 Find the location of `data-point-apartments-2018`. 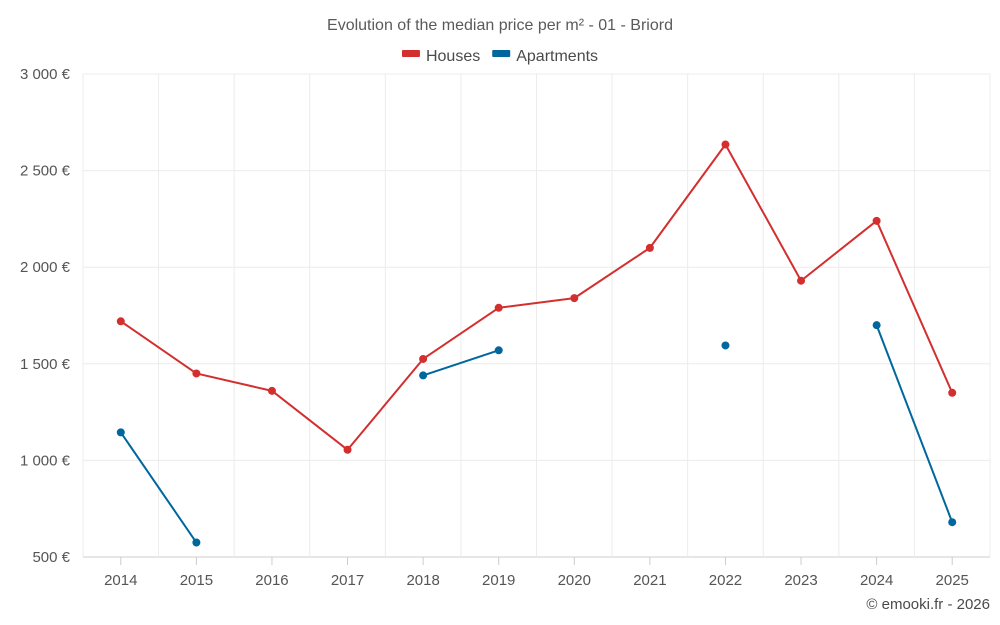

data-point-apartments-2018 is located at coordinates (423, 375).